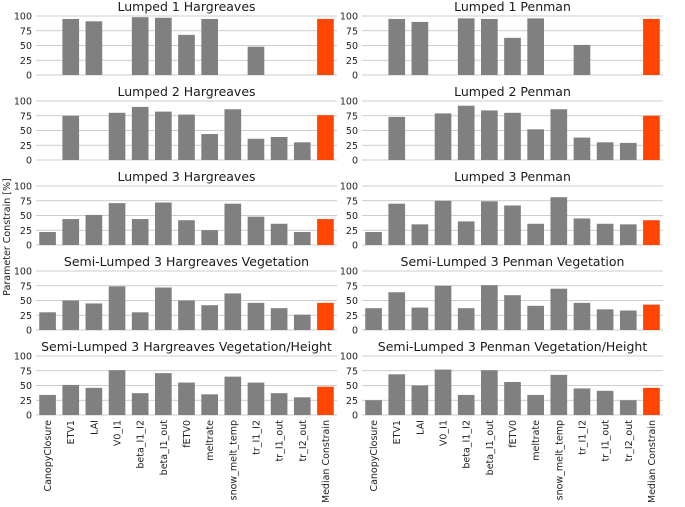 The image size is (685, 507). What do you see at coordinates (187, 434) in the screenshot?
I see `x-tick-label: fETV0` at bounding box center [187, 434].